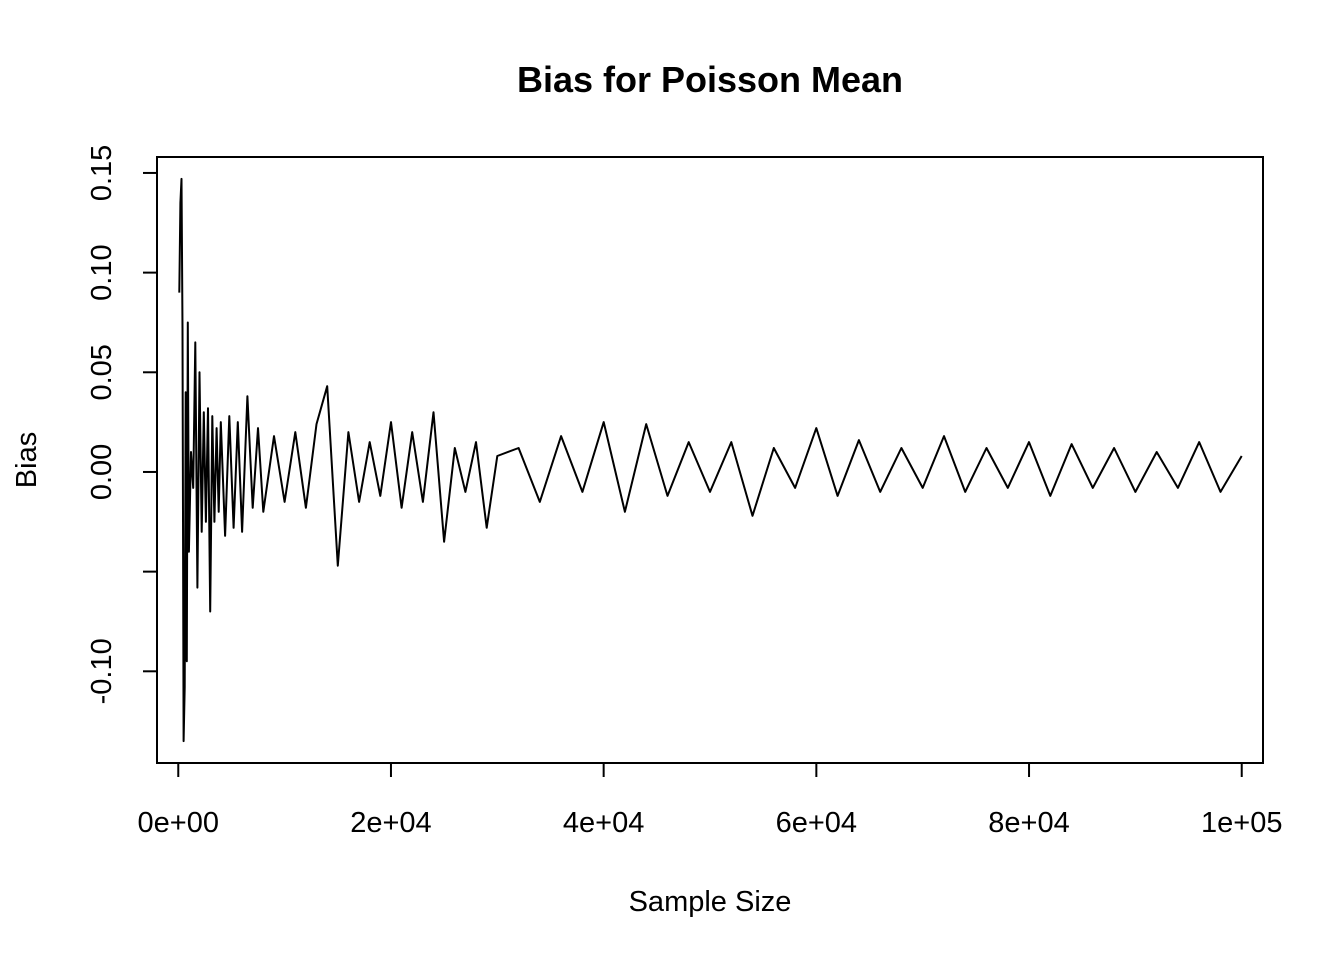 The height and width of the screenshot is (960, 1344). Describe the element at coordinates (710, 800) in the screenshot. I see `x-axis: 0e+00 2e+04 4e+04 6e+04 8e+04 1e+05` at that location.